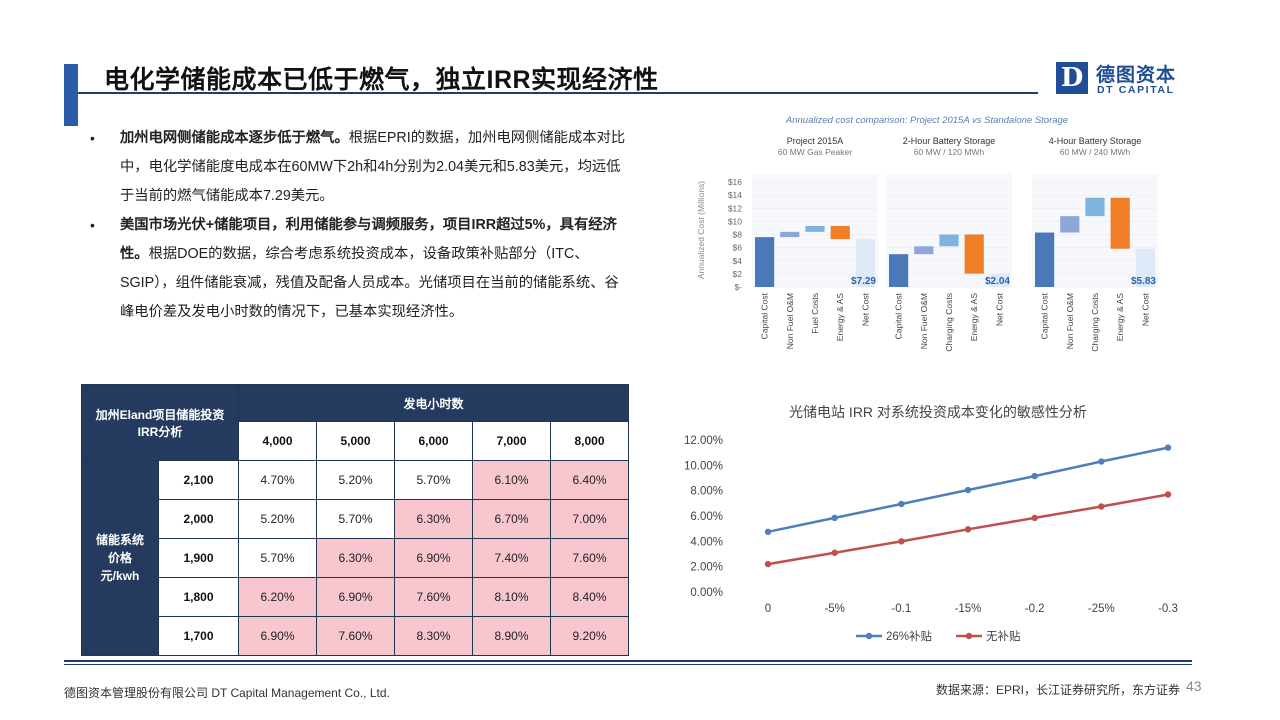  I want to click on table-row: 1,700 6.90% 7.60% 8.30% 8.90% 9.20%, so click(355, 636).